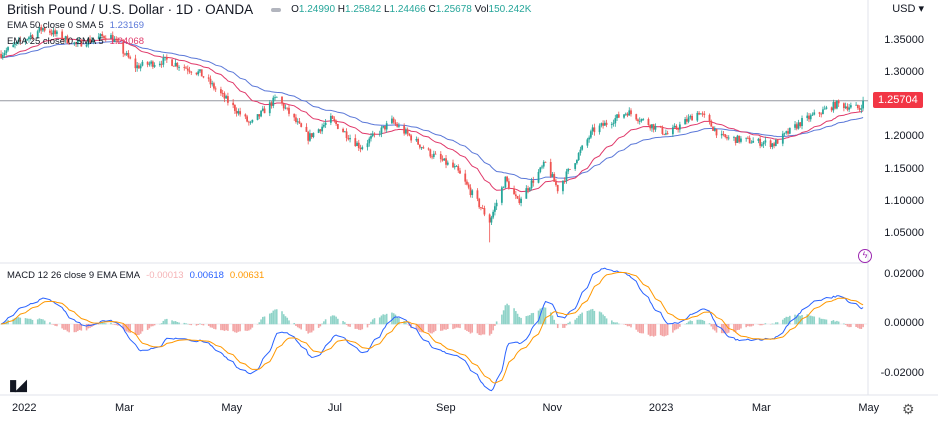 The height and width of the screenshot is (422, 938). Describe the element at coordinates (130, 9) in the screenshot. I see `symbol-title: British Pound / U.S. Dollar · 1D · OANDA` at that location.